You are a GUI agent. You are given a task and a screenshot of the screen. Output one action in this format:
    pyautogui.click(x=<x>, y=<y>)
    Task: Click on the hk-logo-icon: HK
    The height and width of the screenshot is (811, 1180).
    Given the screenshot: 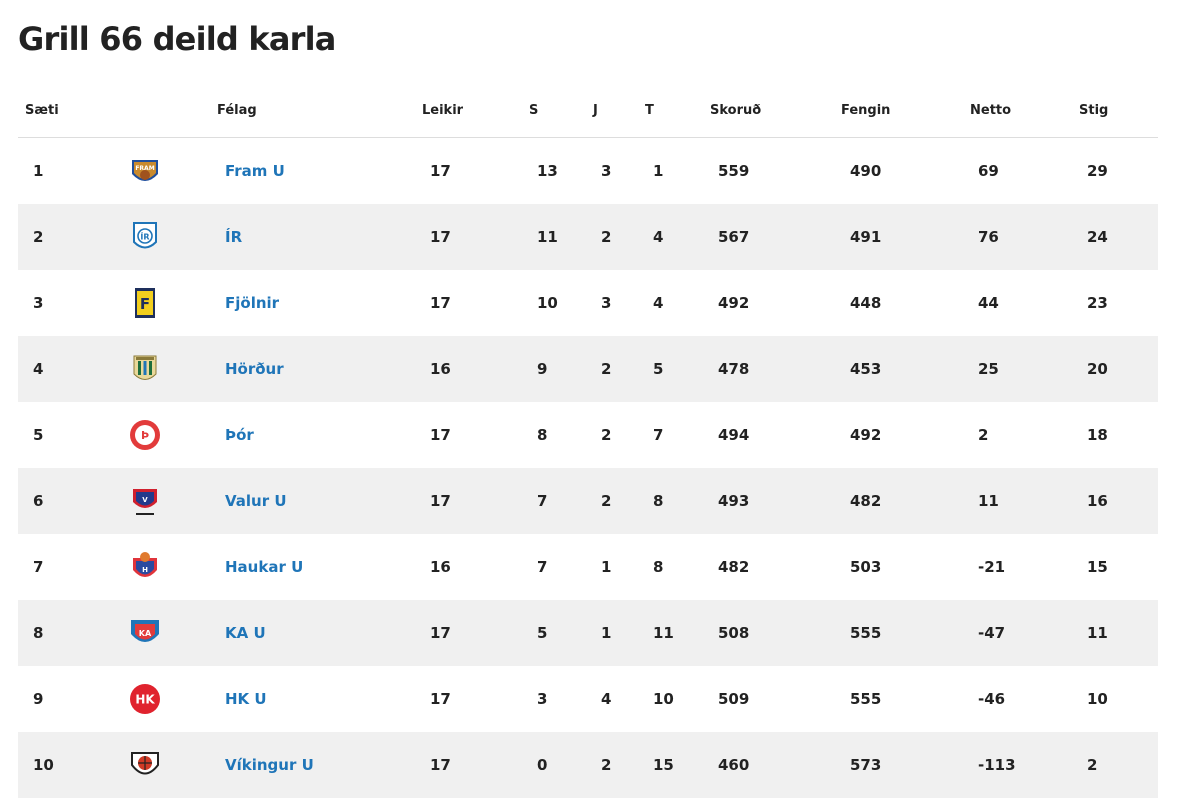 What is the action you would take?
    pyautogui.click(x=145, y=699)
    